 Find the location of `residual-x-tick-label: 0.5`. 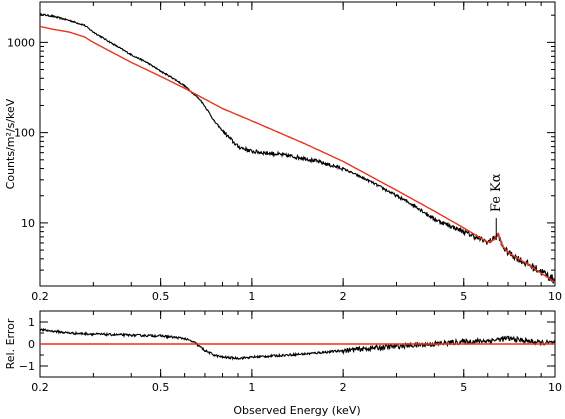

residual-x-tick-label: 0.5 is located at coordinates (161, 387).